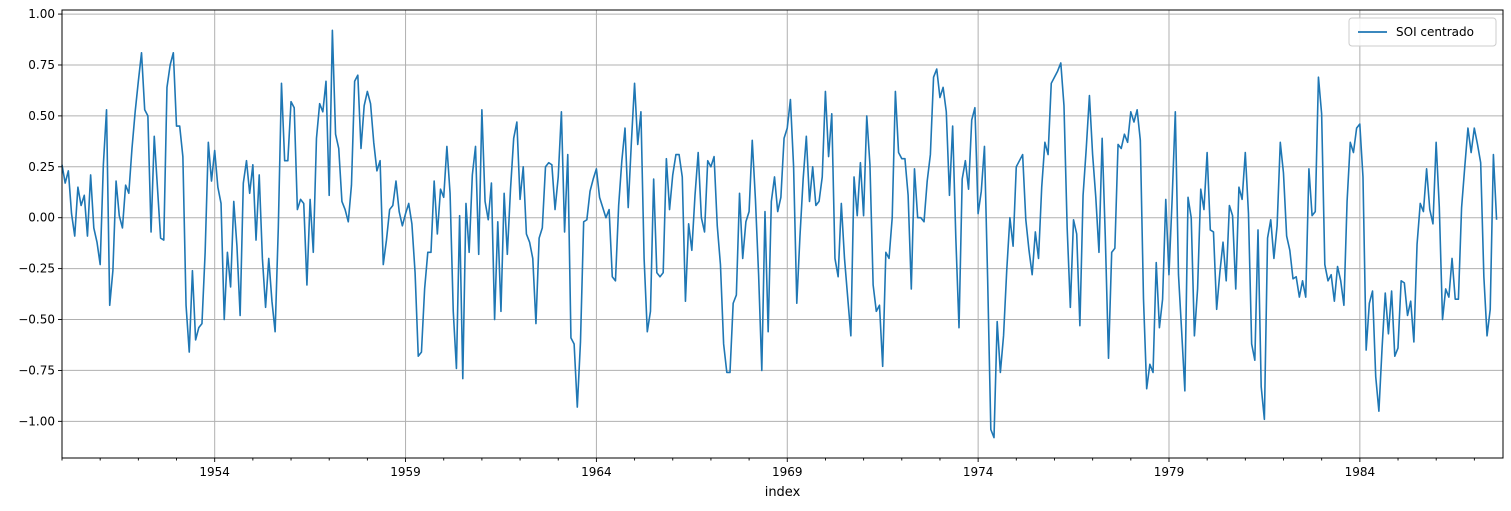 The width and height of the screenshot is (1511, 511). What do you see at coordinates (783, 492) in the screenshot?
I see `x-axis-label: index` at bounding box center [783, 492].